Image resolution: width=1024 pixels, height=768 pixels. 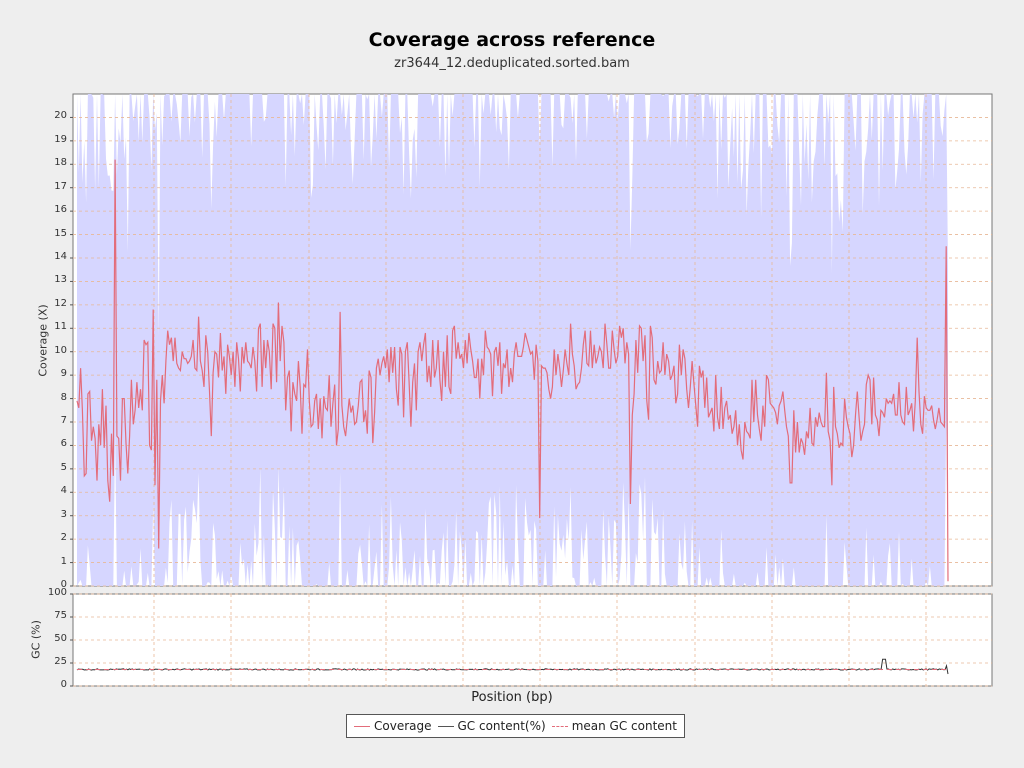 What do you see at coordinates (63, 467) in the screenshot?
I see `coverage-tick-label: 5` at bounding box center [63, 467].